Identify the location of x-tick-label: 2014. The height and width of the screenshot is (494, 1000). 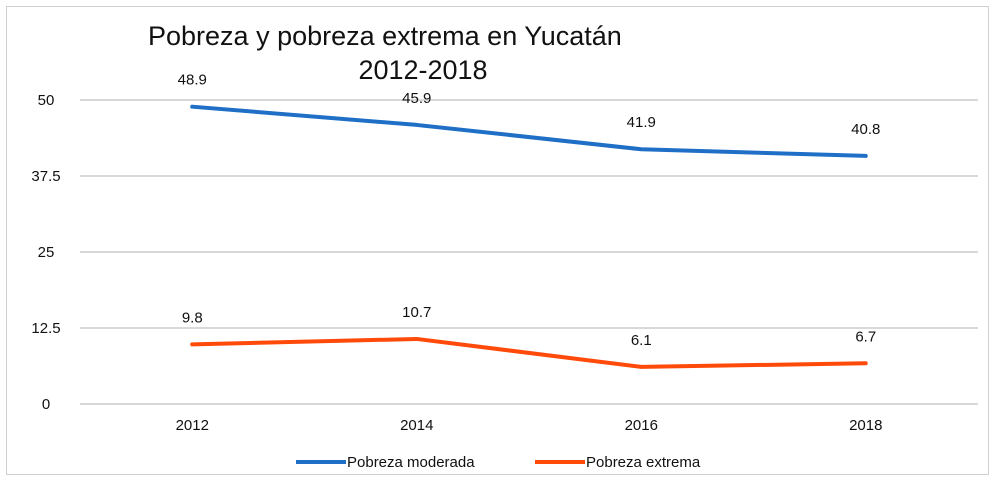
(416, 425).